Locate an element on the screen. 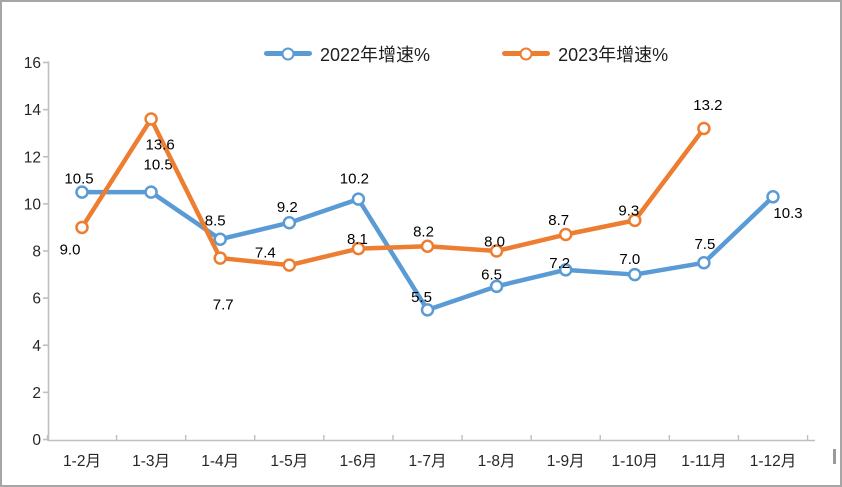  y-axis-tick-label: 4 is located at coordinates (36, 346).